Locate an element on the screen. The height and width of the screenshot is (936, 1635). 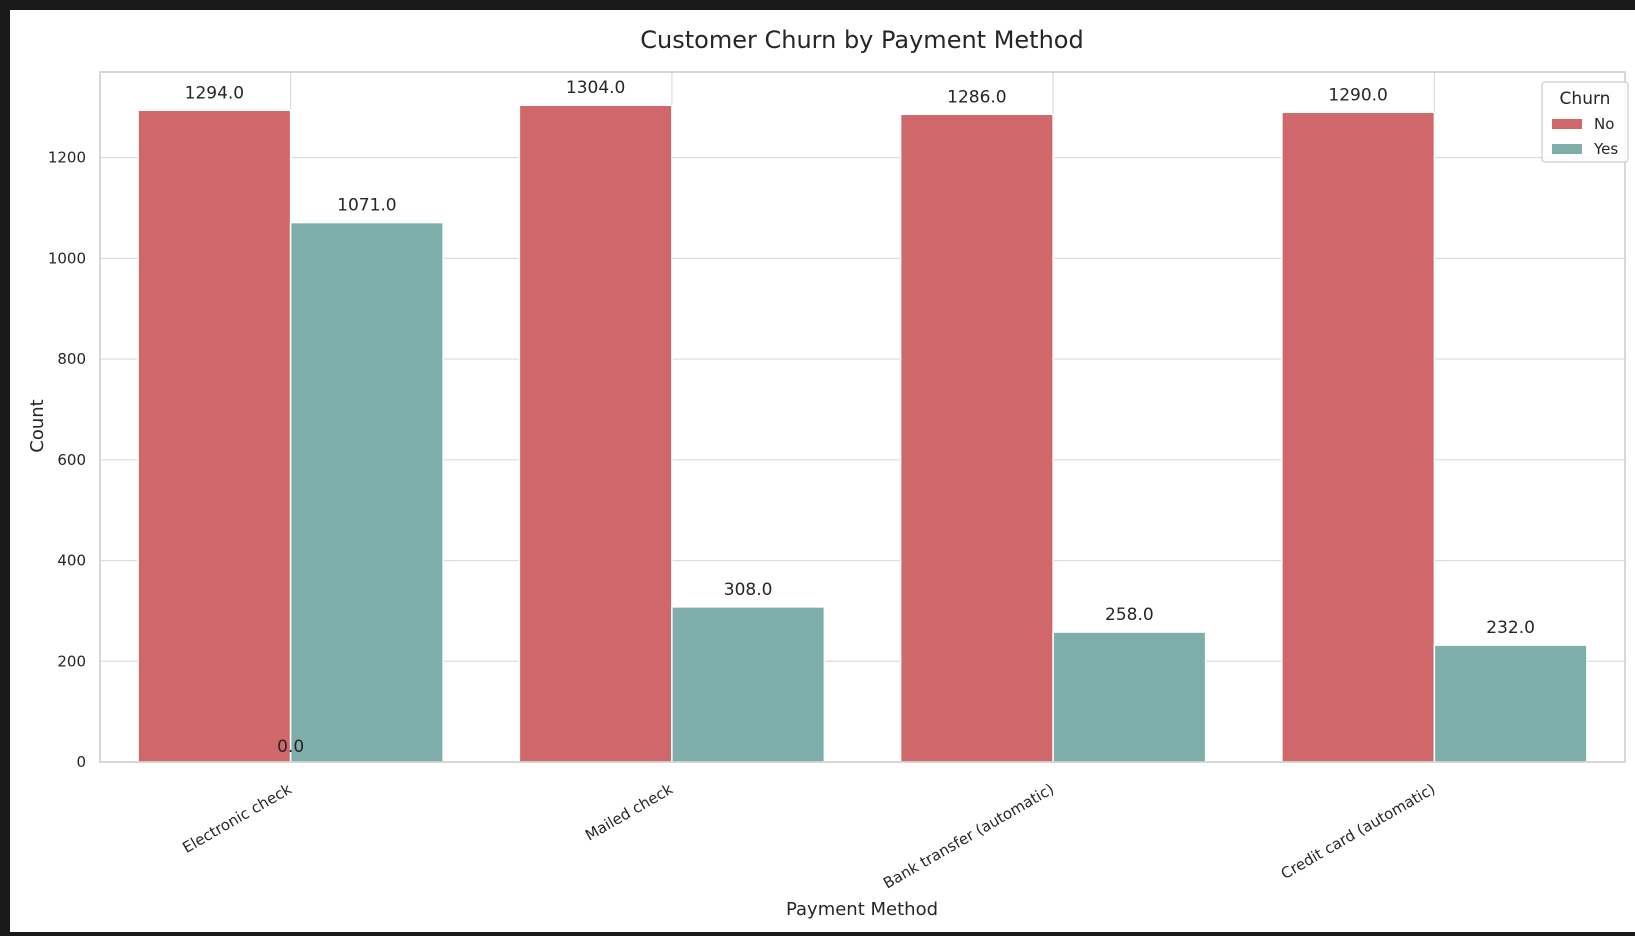
bar-value-label: 1294.0 is located at coordinates (214, 93).